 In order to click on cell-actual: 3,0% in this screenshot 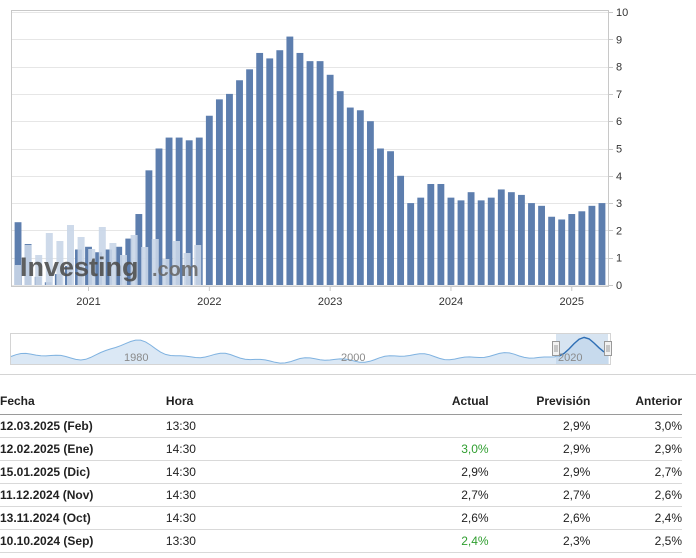, I will do `click(429, 449)`.